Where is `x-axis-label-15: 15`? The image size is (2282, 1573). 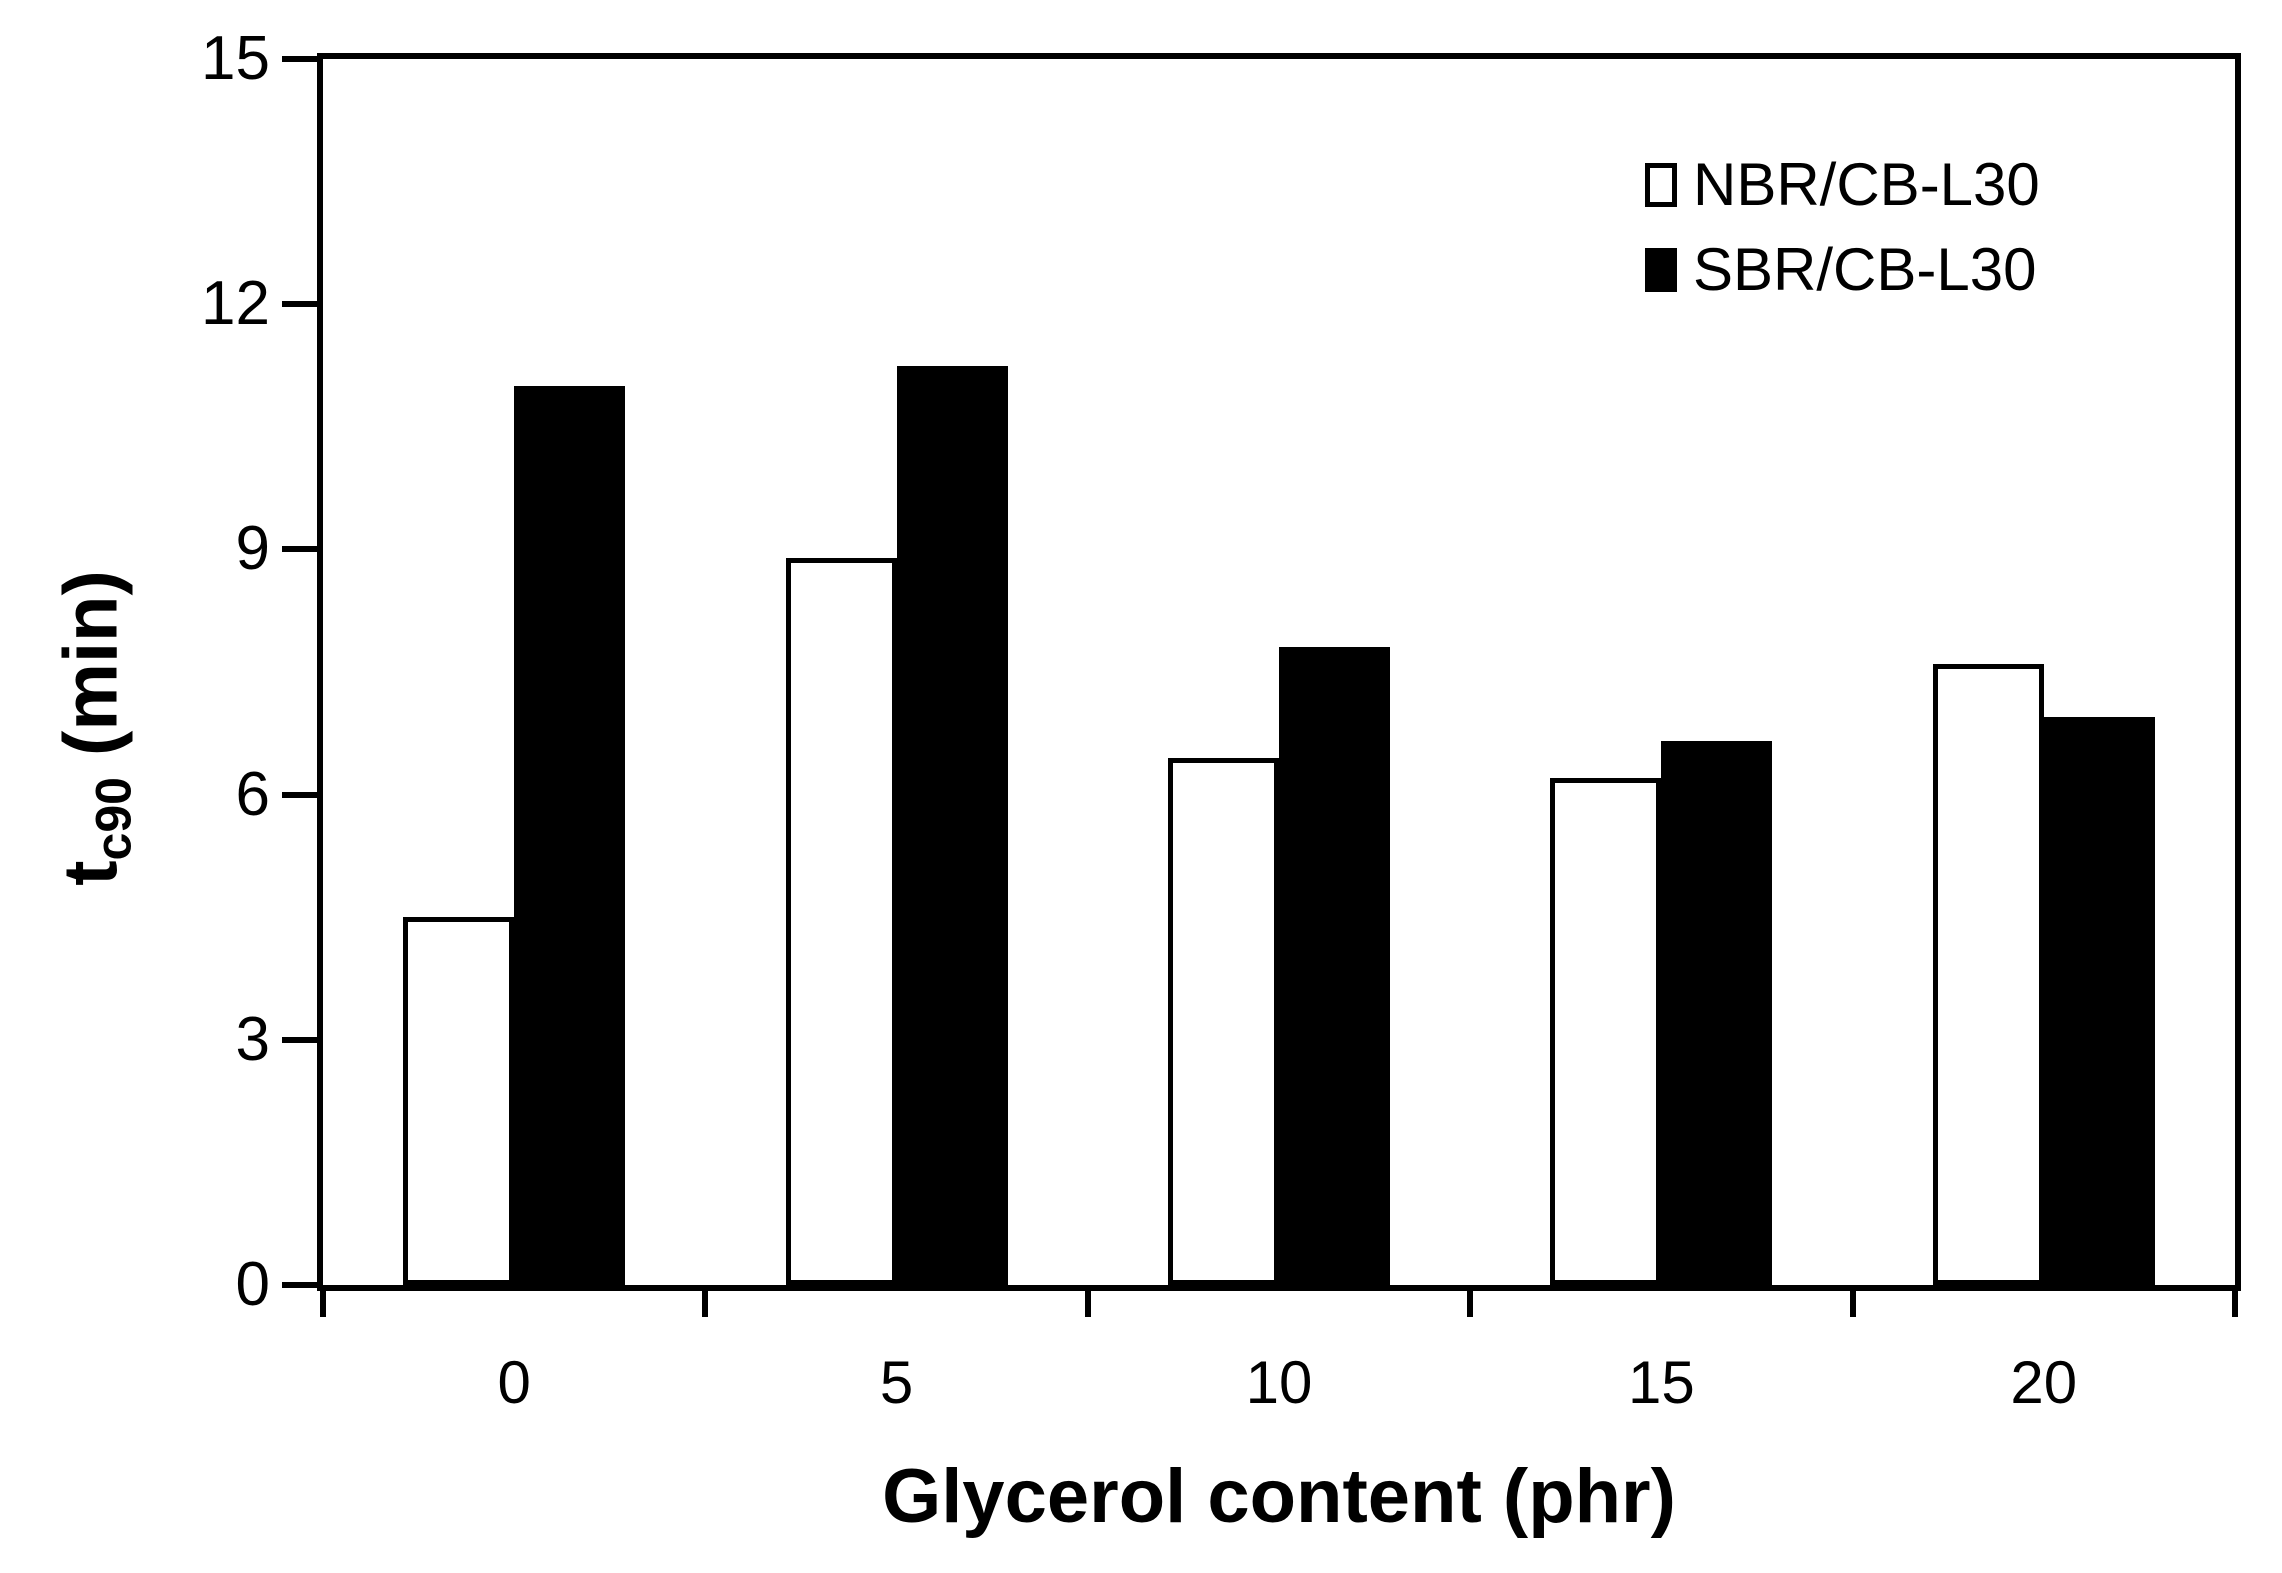 x-axis-label-15: 15 is located at coordinates (1661, 1382).